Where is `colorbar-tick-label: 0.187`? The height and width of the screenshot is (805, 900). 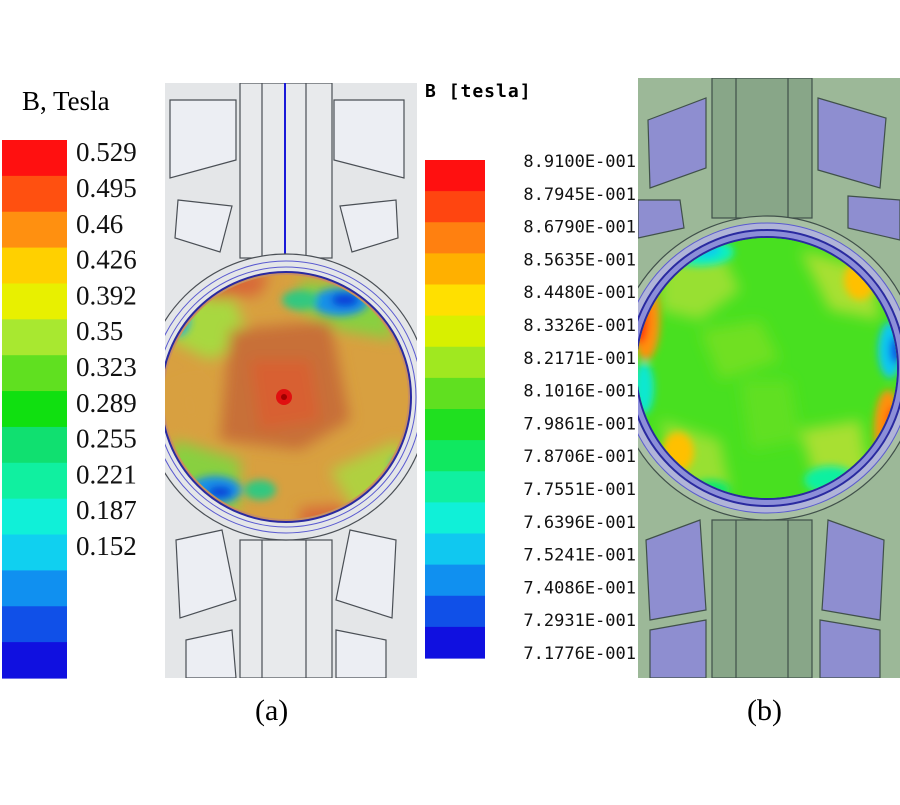
colorbar-tick-label: 0.187 is located at coordinates (106, 510).